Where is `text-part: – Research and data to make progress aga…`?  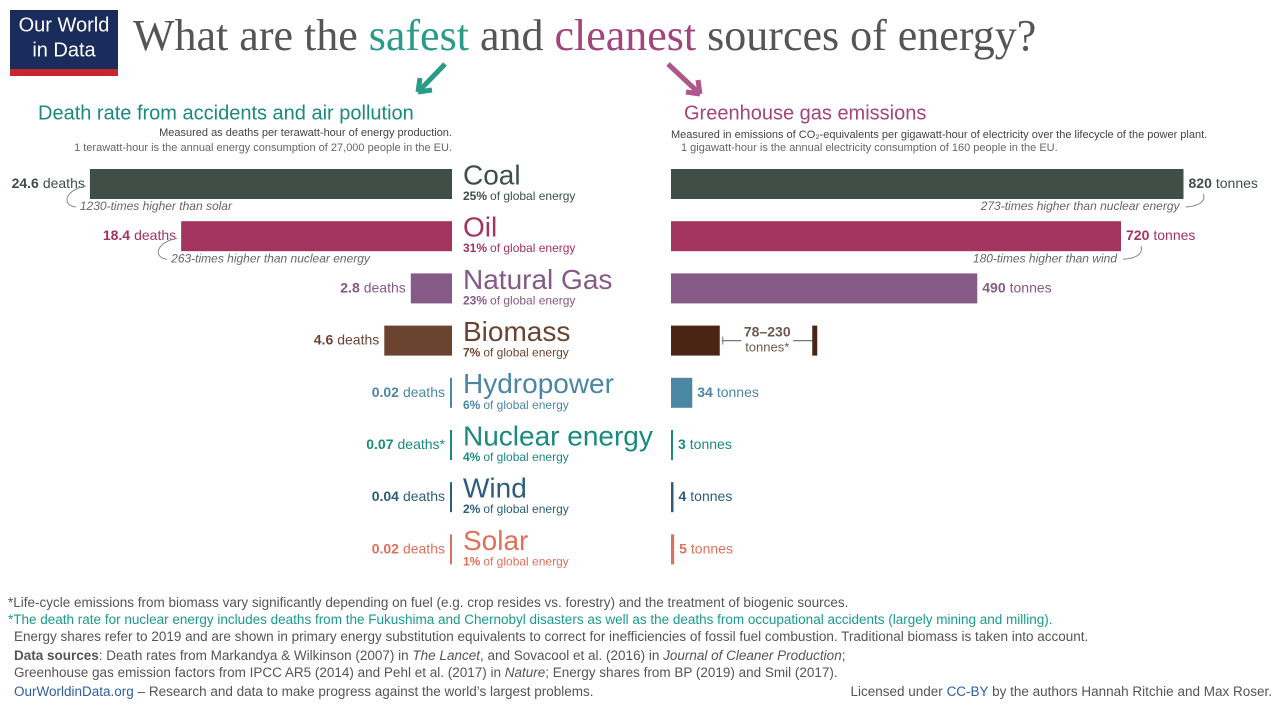 text-part: – Research and data to make progress aga… is located at coordinates (364, 691).